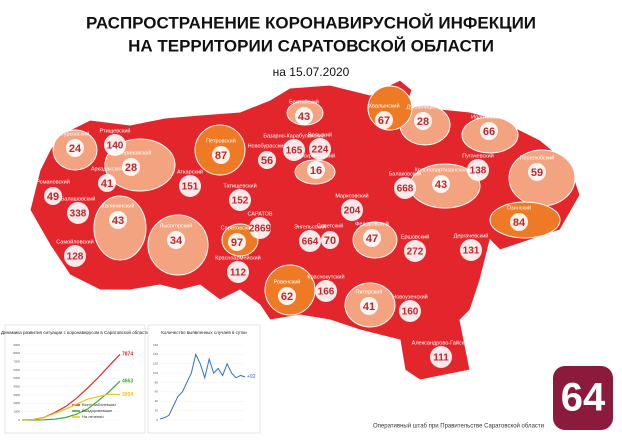 The image size is (622, 440). What do you see at coordinates (78, 198) in the screenshot?
I see `district-name: Балашовский` at bounding box center [78, 198].